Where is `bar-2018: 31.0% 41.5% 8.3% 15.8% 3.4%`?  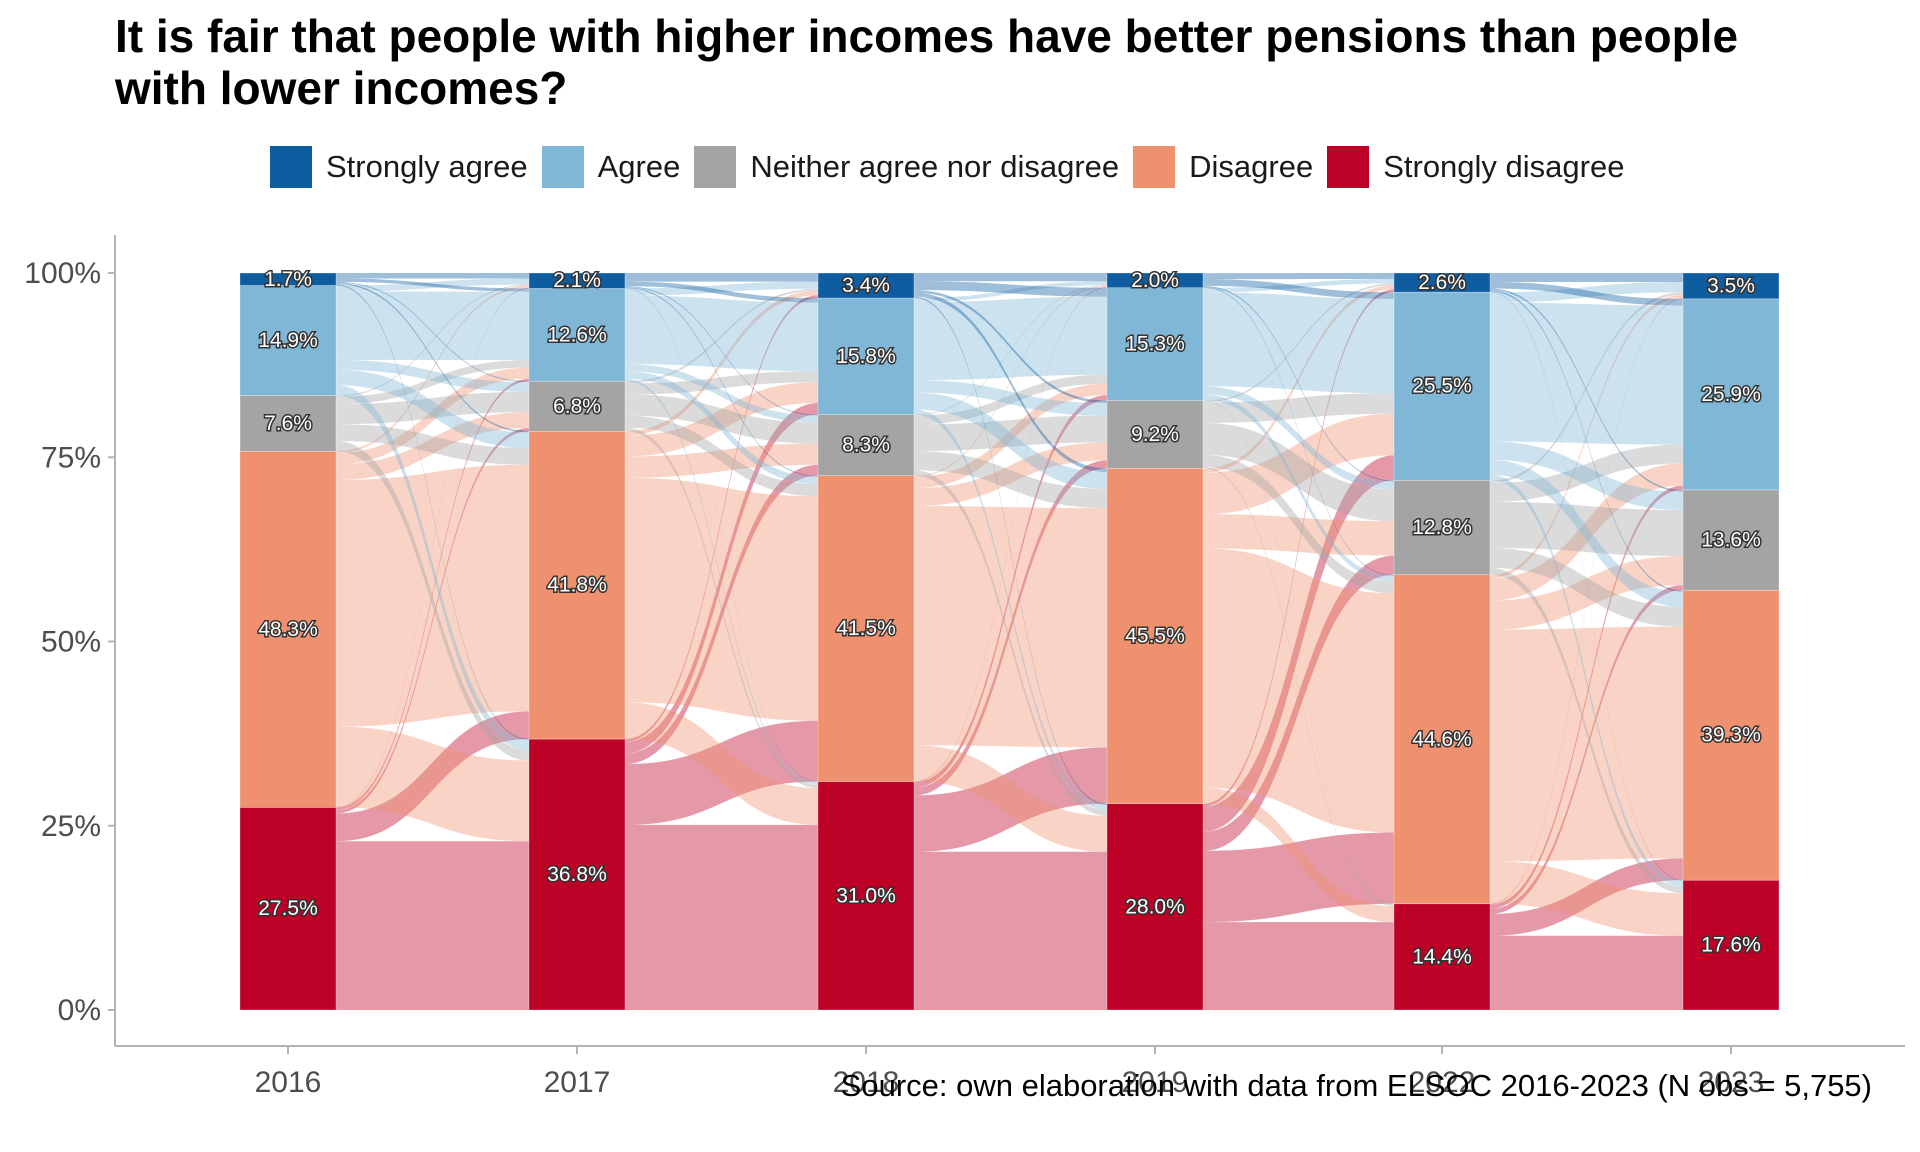 bar-2018: 31.0% 41.5% 8.3% 15.8% 3.4% is located at coordinates (866, 642).